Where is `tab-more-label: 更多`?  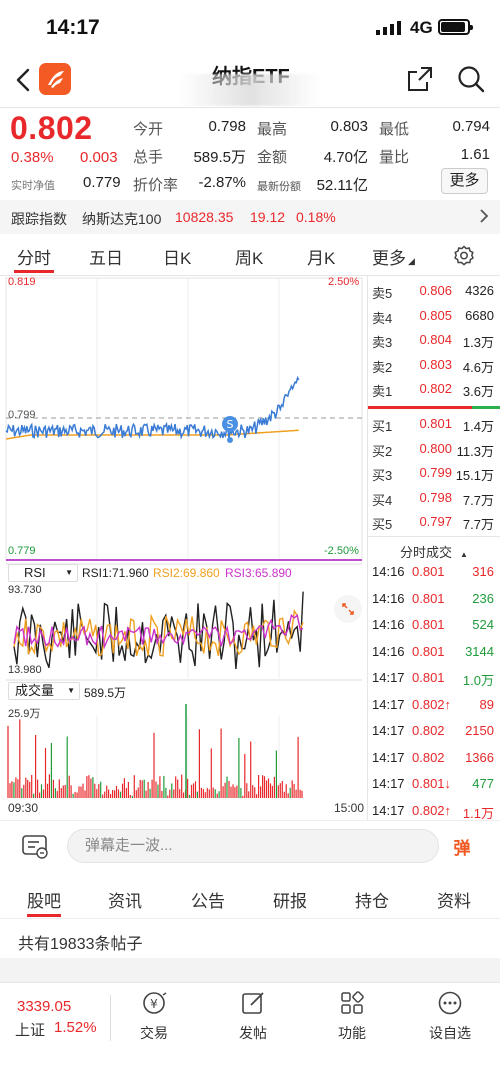 tab-more-label: 更多 is located at coordinates (389, 258).